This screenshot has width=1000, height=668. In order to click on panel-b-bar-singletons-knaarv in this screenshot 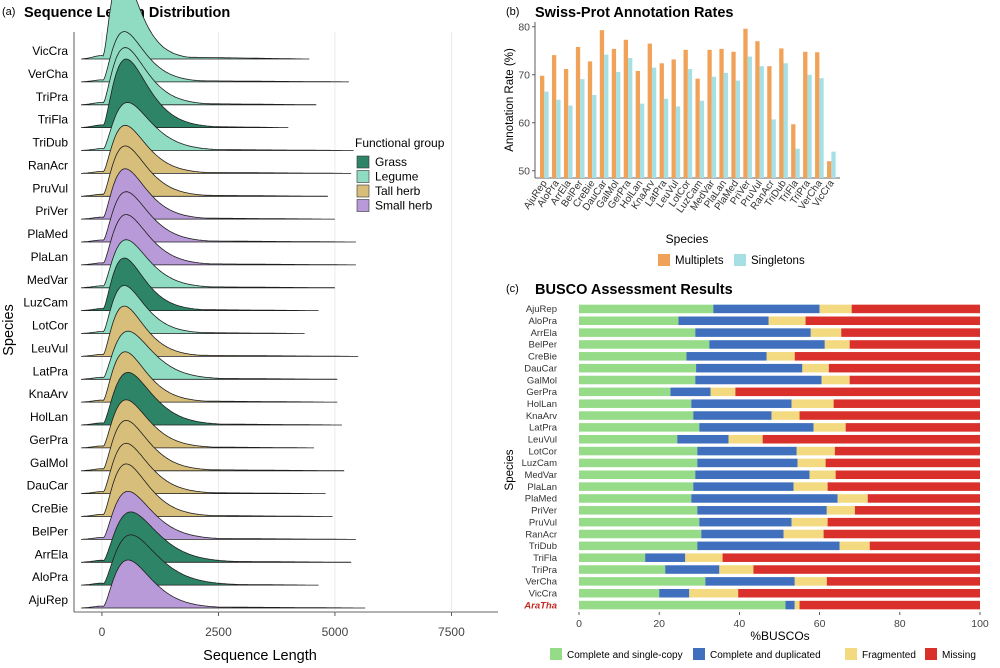, I will do `click(654, 122)`.